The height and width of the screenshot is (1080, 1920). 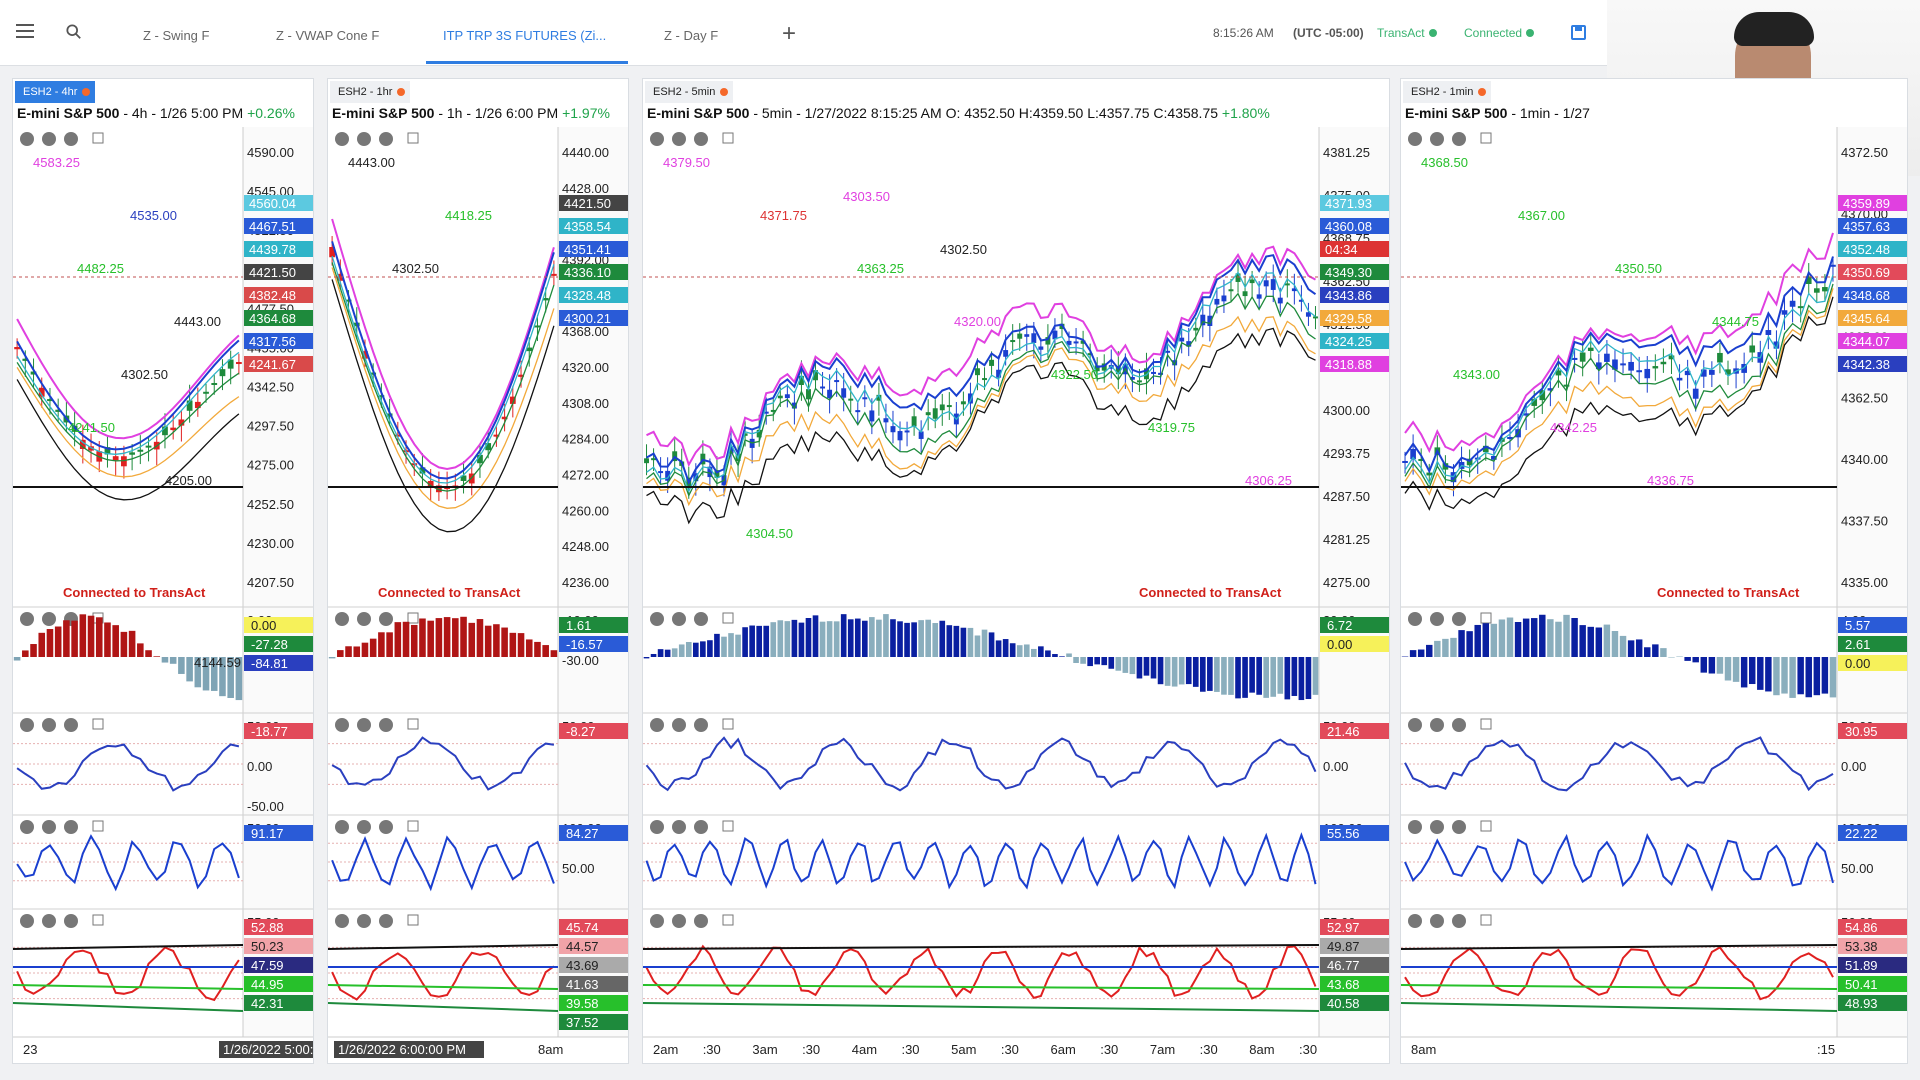 What do you see at coordinates (1348, 203) in the screenshot?
I see `price-badge-value: 4371.93` at bounding box center [1348, 203].